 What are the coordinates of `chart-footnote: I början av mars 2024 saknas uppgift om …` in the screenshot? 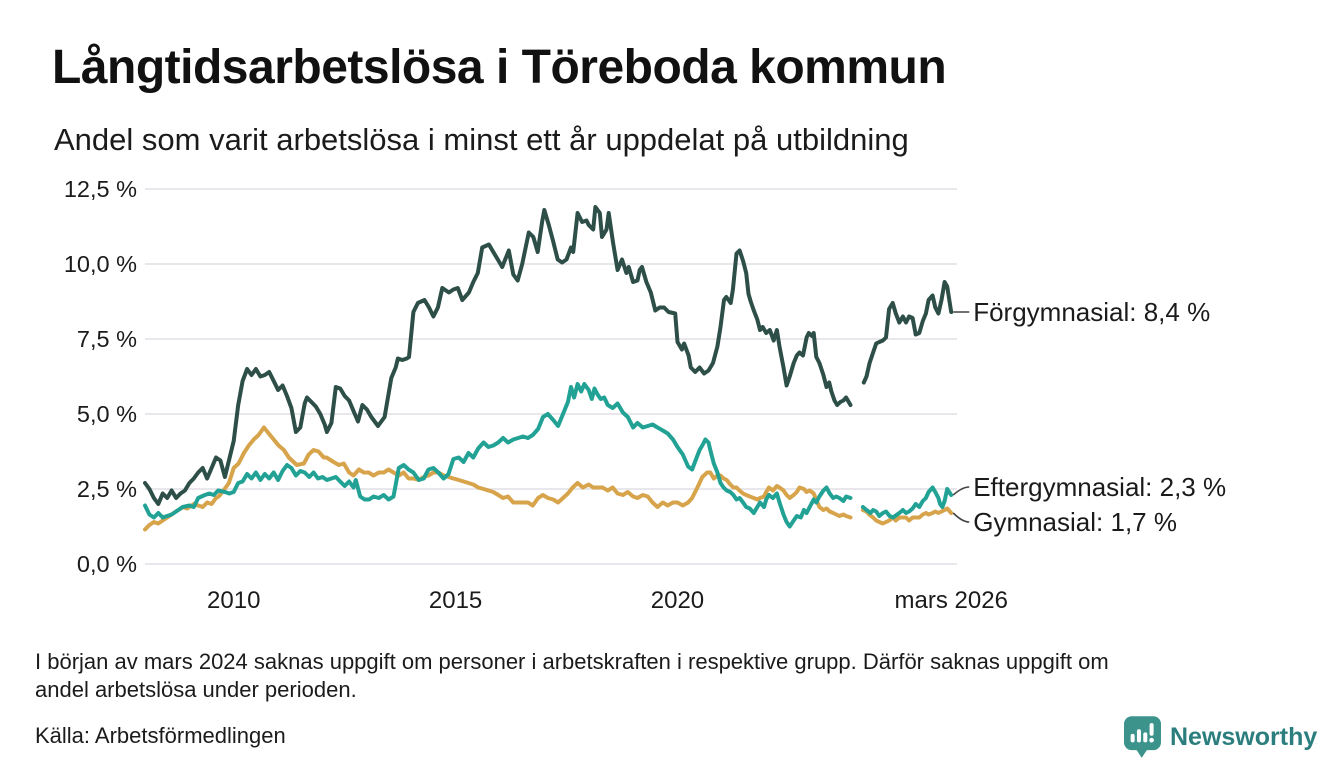 It's located at (572, 675).